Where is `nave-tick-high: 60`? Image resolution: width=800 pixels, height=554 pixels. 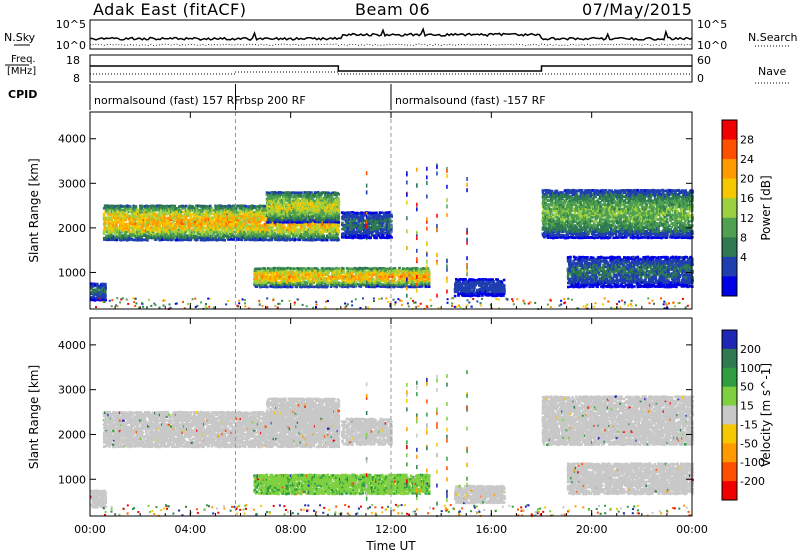
nave-tick-high: 60 is located at coordinates (704, 60).